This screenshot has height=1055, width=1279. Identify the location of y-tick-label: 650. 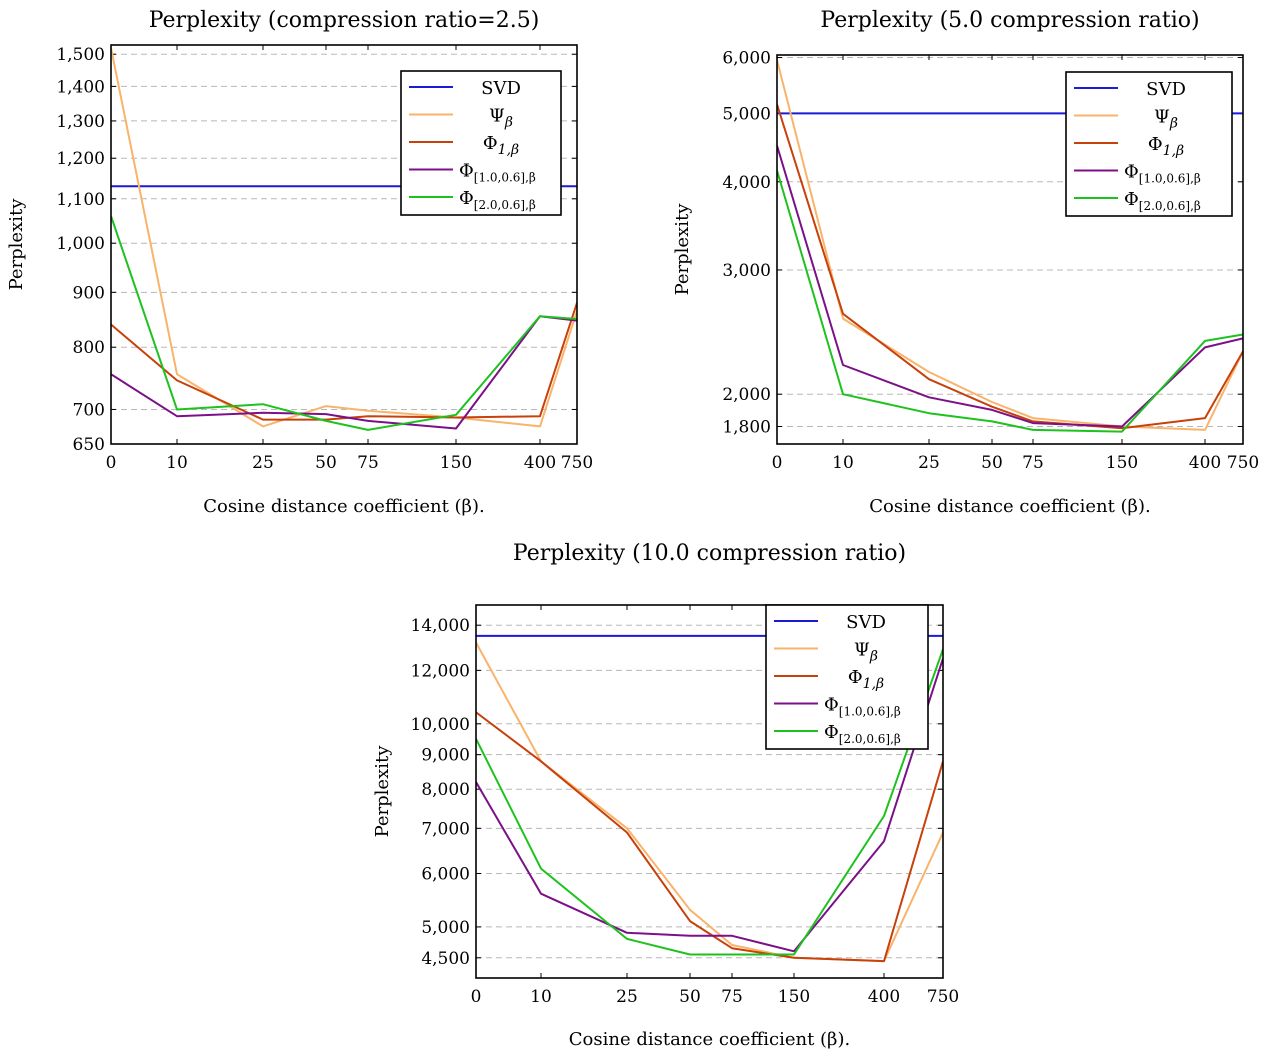
(89, 445).